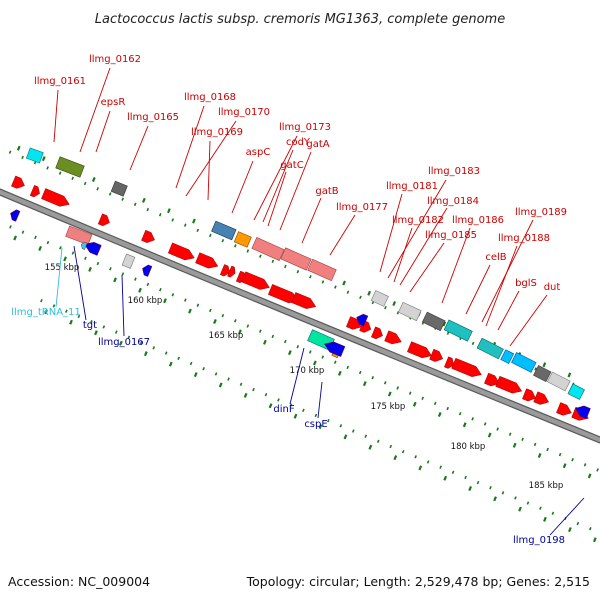 This screenshot has width=600, height=600. What do you see at coordinates (541, 212) in the screenshot?
I see `gene-label: llmg_0189` at bounding box center [541, 212].